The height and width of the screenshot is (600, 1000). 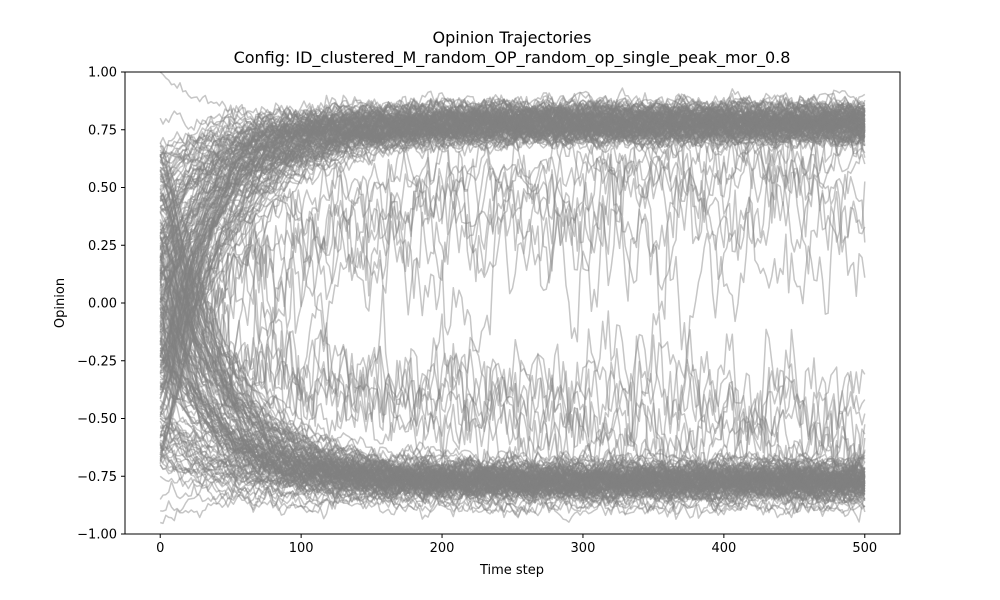 What do you see at coordinates (102, 246) in the screenshot?
I see `y-tick-label: 0.25` at bounding box center [102, 246].